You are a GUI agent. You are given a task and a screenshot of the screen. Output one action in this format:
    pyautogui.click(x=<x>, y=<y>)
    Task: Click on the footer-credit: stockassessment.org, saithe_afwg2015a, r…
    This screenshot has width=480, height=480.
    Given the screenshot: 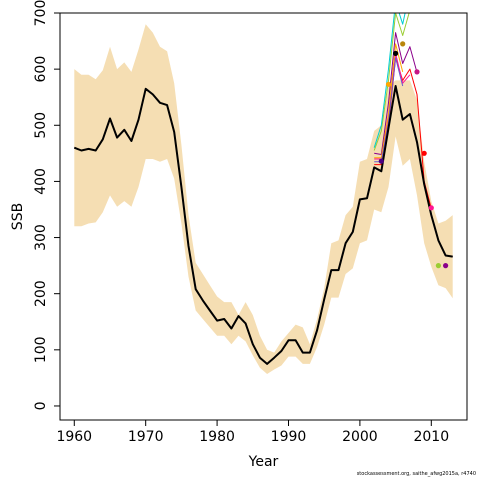 What is the action you would take?
    pyautogui.click(x=416, y=474)
    